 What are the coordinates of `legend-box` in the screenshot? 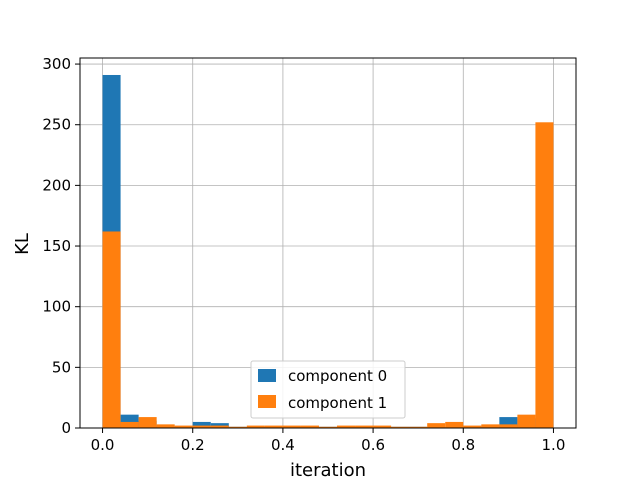 It's located at (328, 389).